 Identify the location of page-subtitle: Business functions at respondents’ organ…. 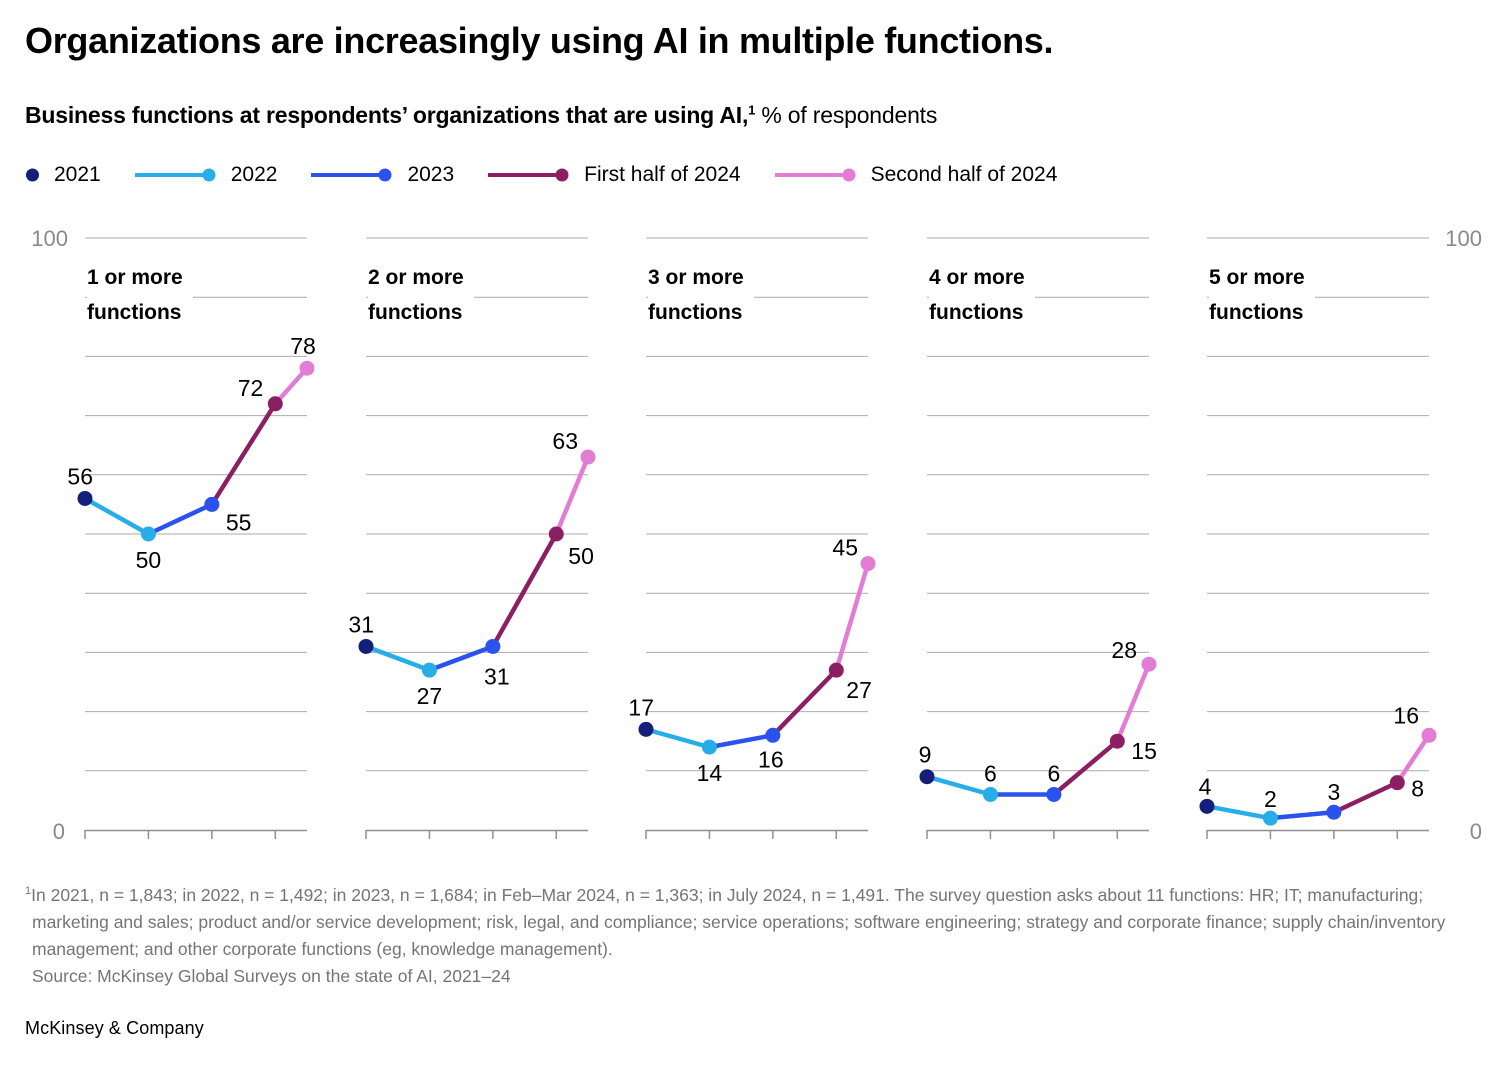
(745, 115).